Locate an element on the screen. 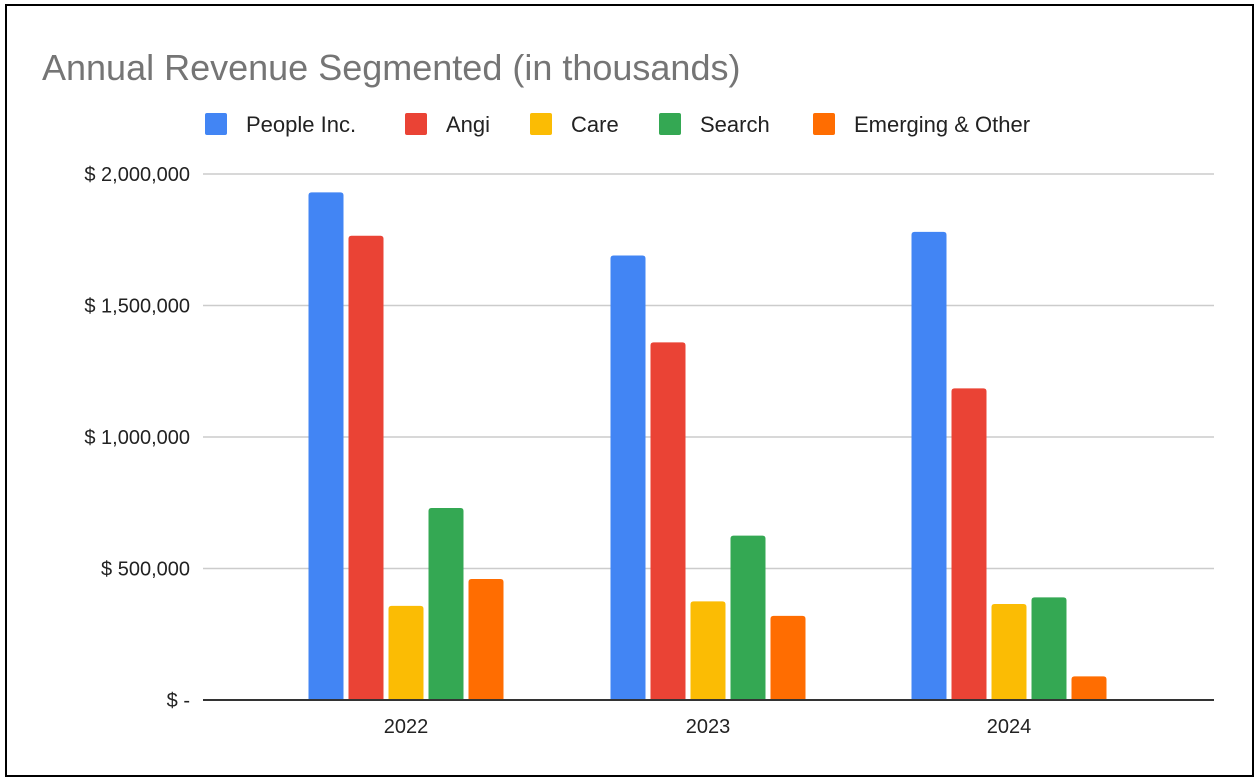 Image resolution: width=1260 pixels, height=784 pixels. bar-emerging-other-2022 is located at coordinates (486, 639).